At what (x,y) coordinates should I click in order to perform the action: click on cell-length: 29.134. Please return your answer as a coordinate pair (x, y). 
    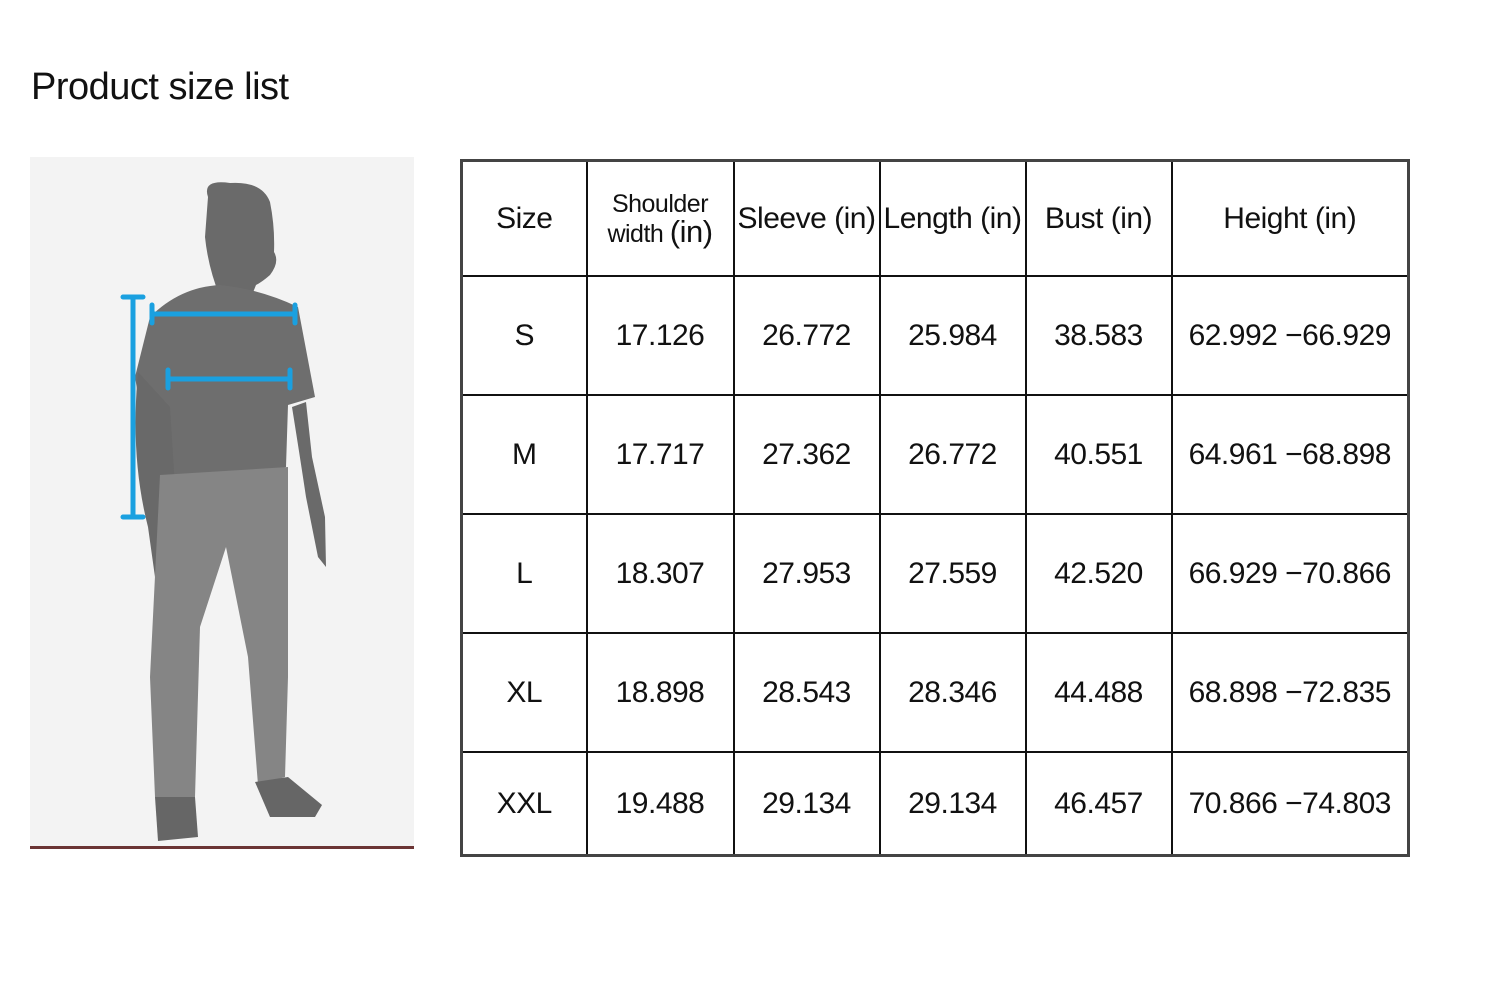
    Looking at the image, I should click on (952, 804).